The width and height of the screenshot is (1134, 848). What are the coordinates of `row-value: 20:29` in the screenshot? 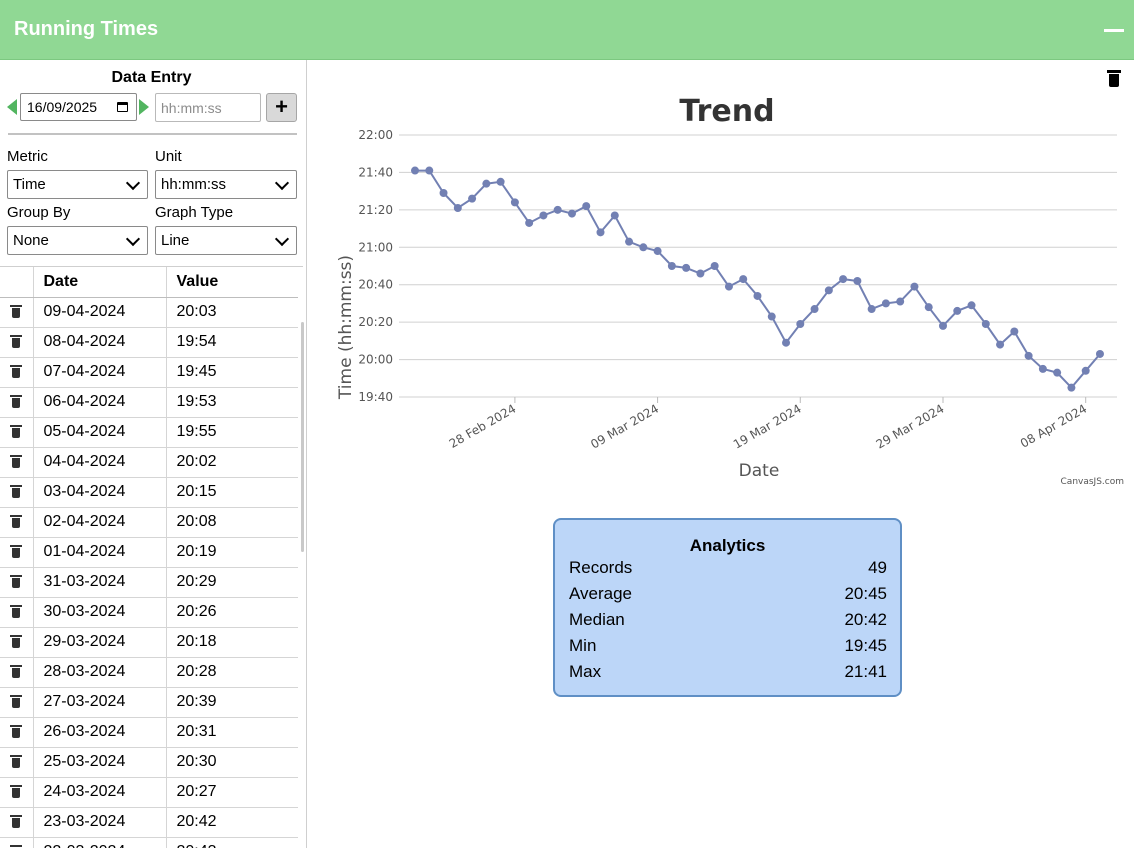 It's located at (232, 582).